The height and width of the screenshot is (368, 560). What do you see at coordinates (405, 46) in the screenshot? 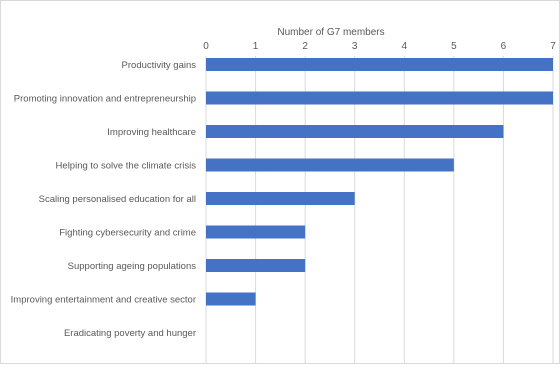
I see `x-tick-label-4: 4` at bounding box center [405, 46].